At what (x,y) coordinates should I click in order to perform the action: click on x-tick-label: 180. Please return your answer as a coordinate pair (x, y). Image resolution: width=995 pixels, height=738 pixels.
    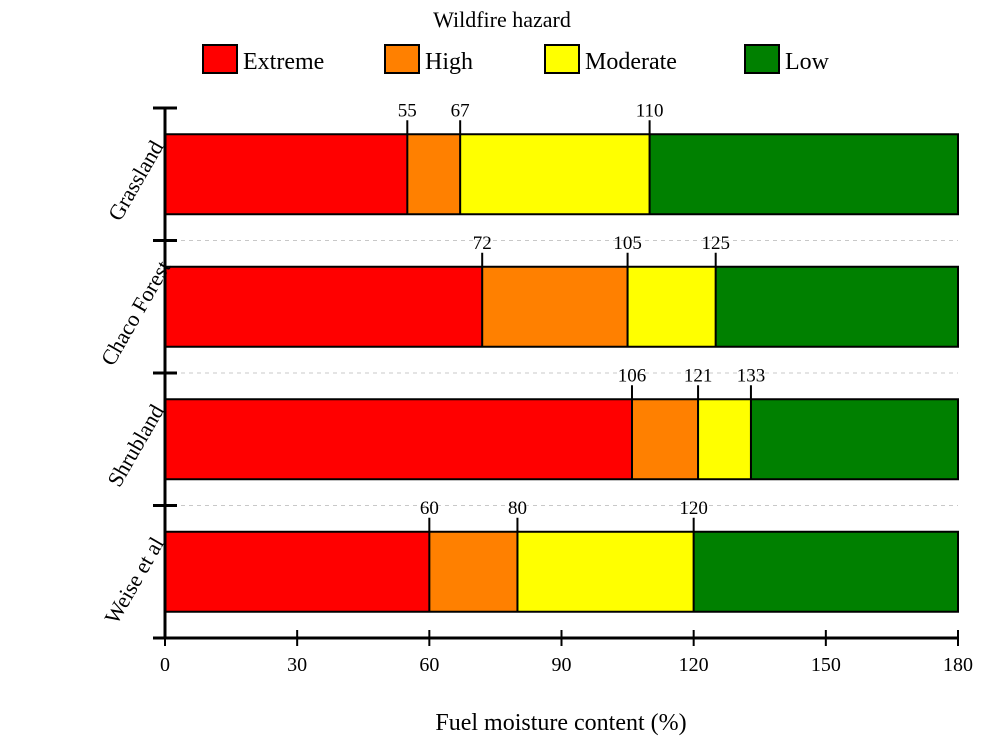
    Looking at the image, I should click on (958, 665).